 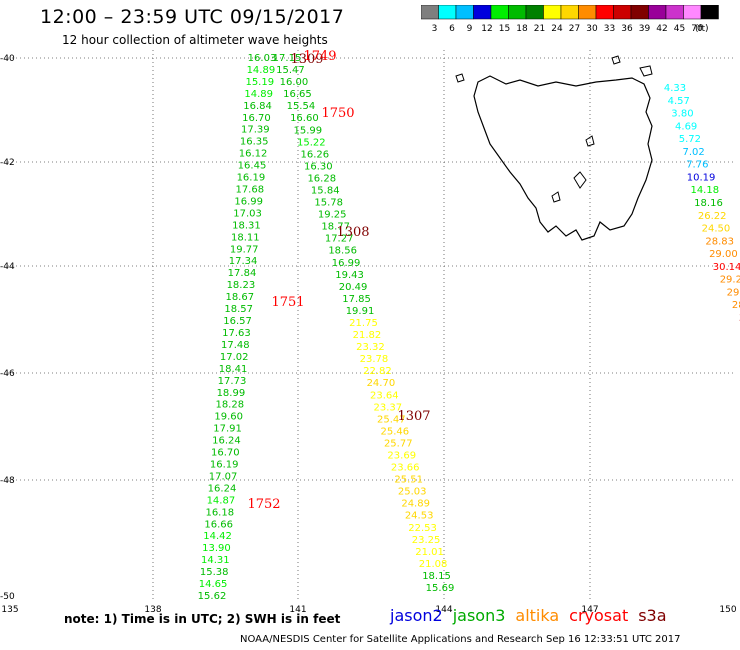 I want to click on swh-value: 23.37, so click(x=388, y=407).